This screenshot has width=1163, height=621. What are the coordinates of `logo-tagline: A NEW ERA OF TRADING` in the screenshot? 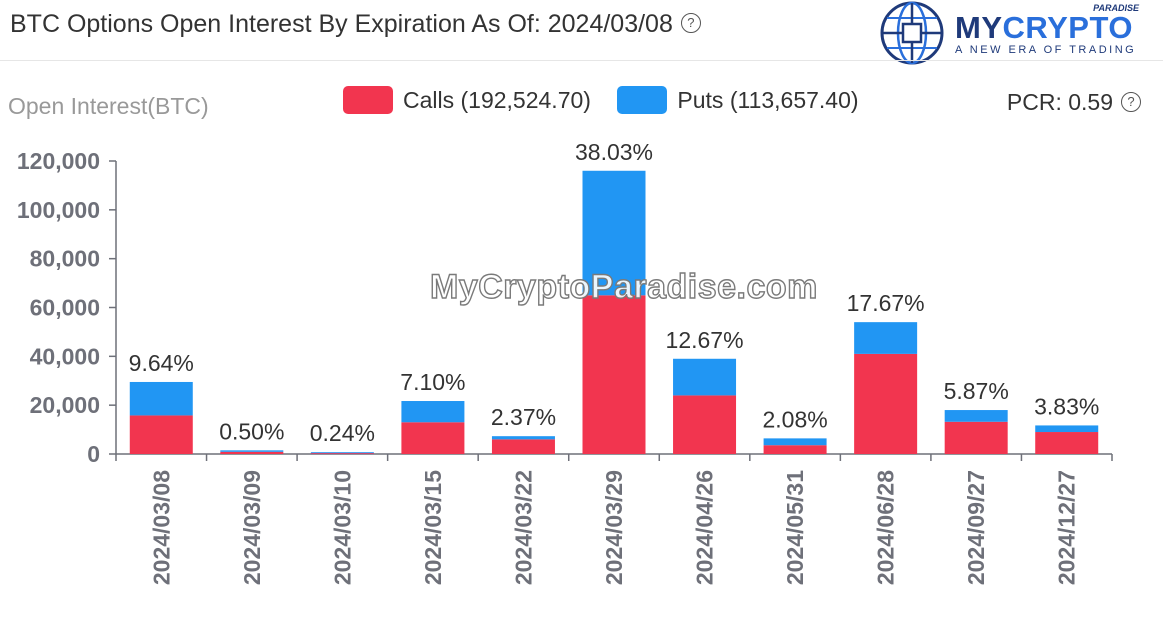 It's located at (1046, 50).